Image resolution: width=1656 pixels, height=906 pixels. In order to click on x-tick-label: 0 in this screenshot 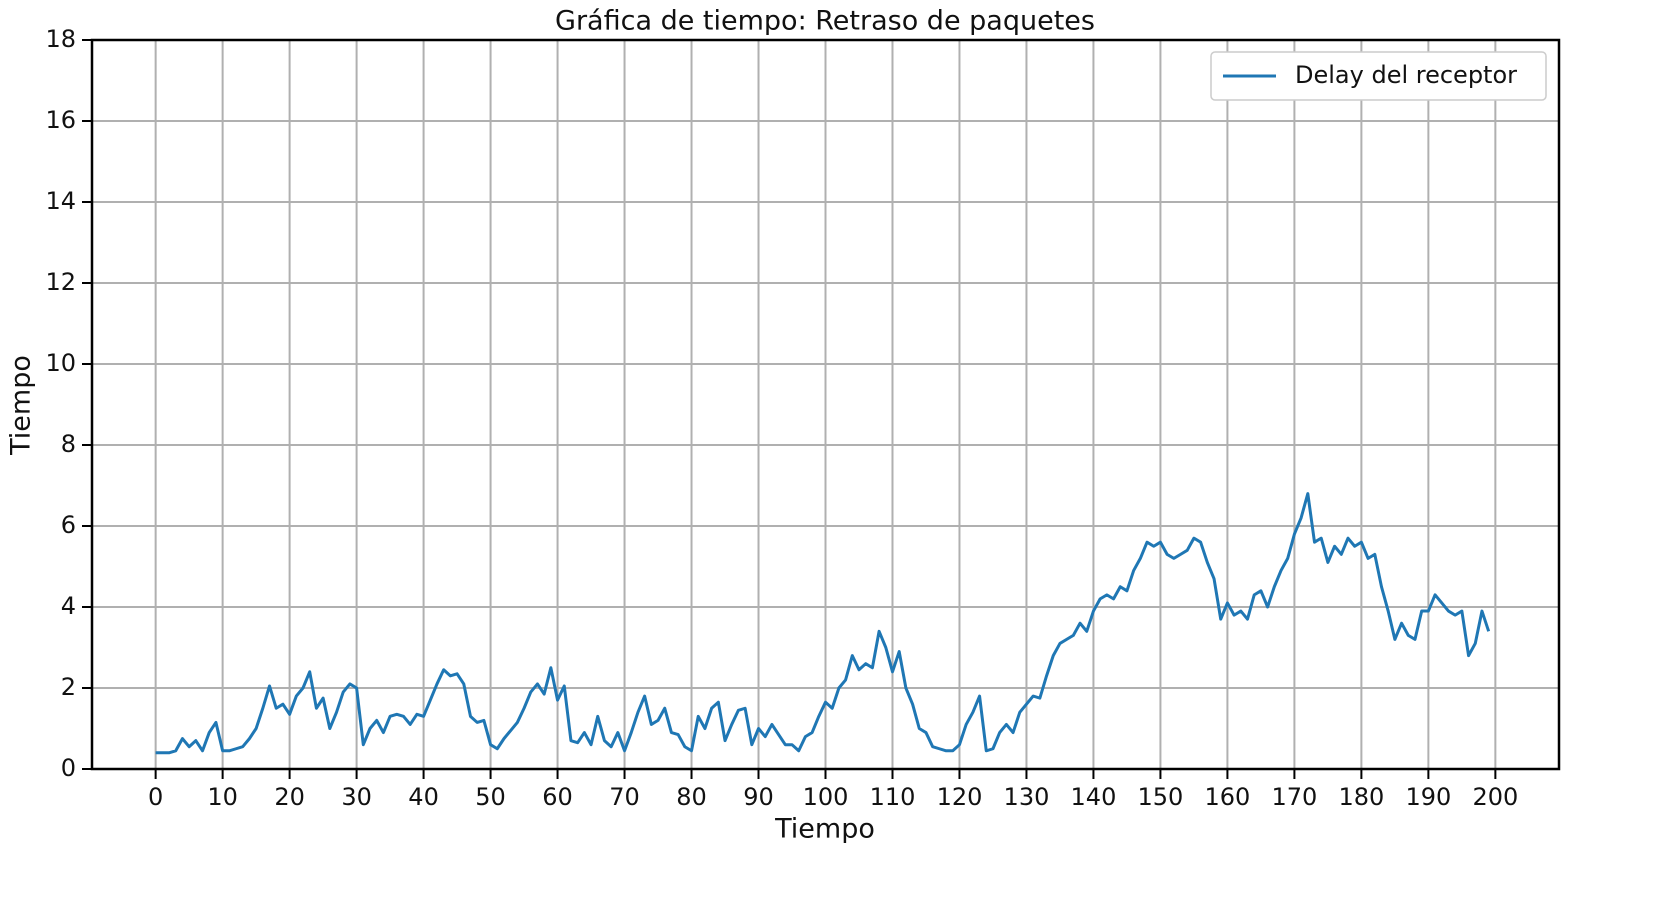, I will do `click(155, 797)`.